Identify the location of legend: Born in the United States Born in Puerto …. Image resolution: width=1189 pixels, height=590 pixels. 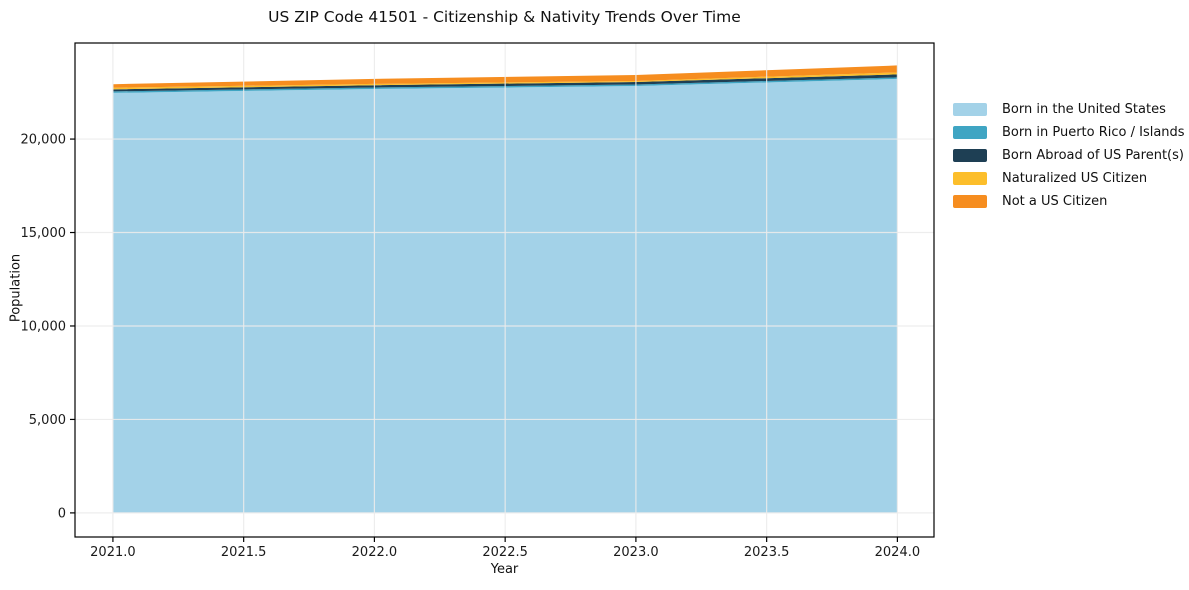
(1069, 155).